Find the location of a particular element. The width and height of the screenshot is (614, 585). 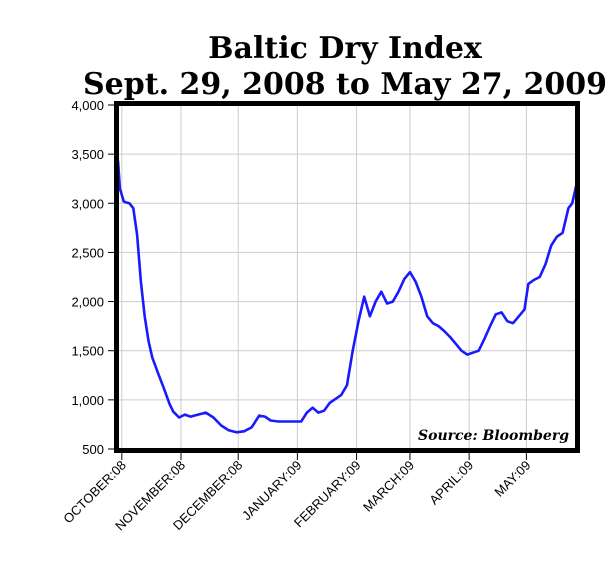

source-label: Source: Bloomberg is located at coordinates (493, 436).